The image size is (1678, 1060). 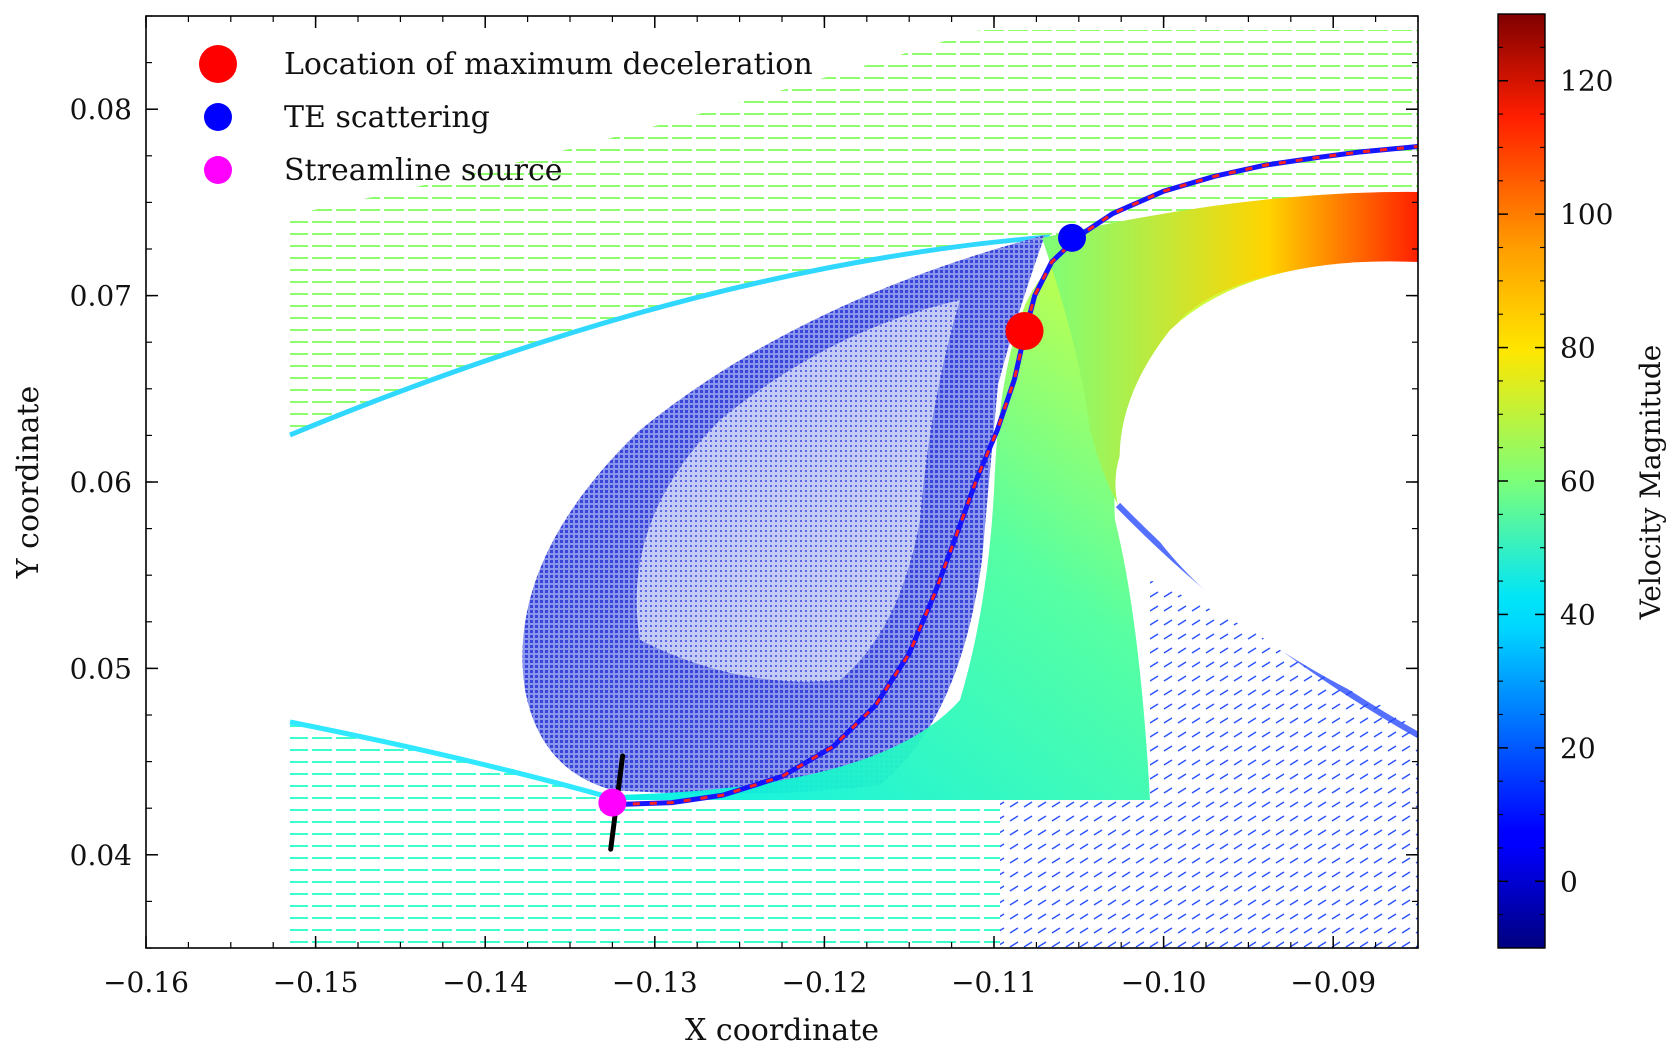 What do you see at coordinates (485, 982) in the screenshot?
I see `x-tick-label: −0.14` at bounding box center [485, 982].